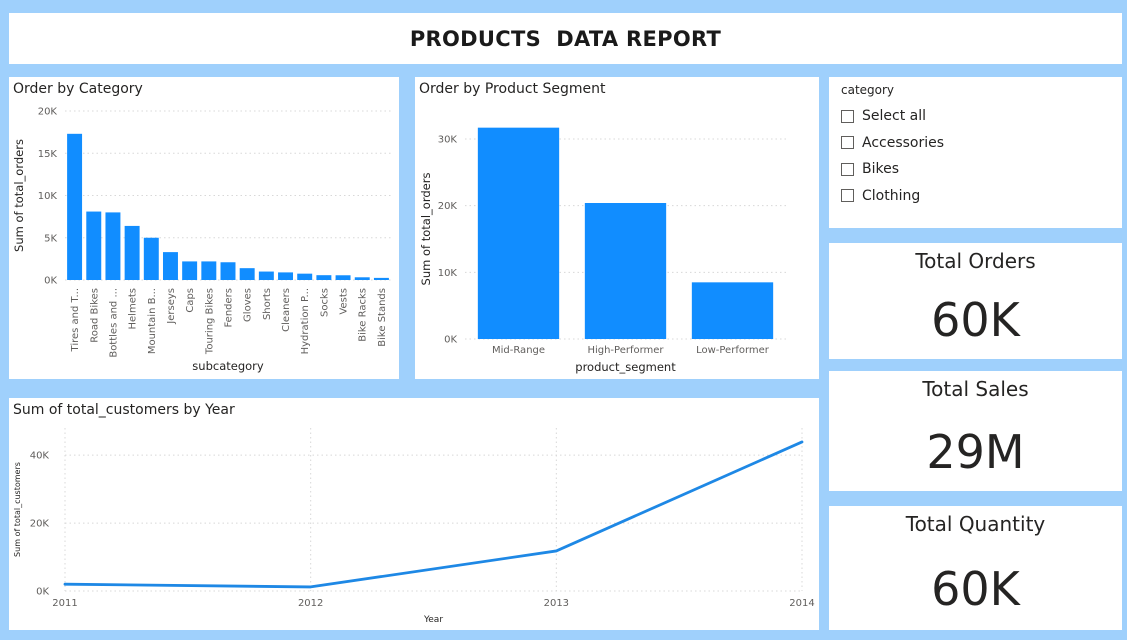  Describe the element at coordinates (267, 304) in the screenshot. I see `x-tick-label: Shorts` at that location.